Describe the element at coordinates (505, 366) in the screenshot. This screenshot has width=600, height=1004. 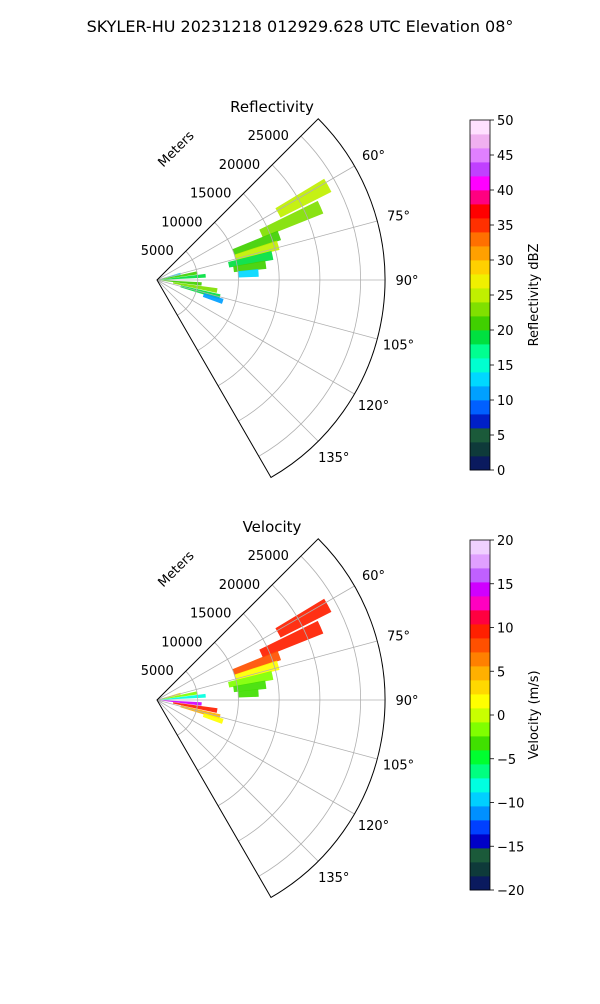
I see `colorbar-tick-label-3: 15` at that location.